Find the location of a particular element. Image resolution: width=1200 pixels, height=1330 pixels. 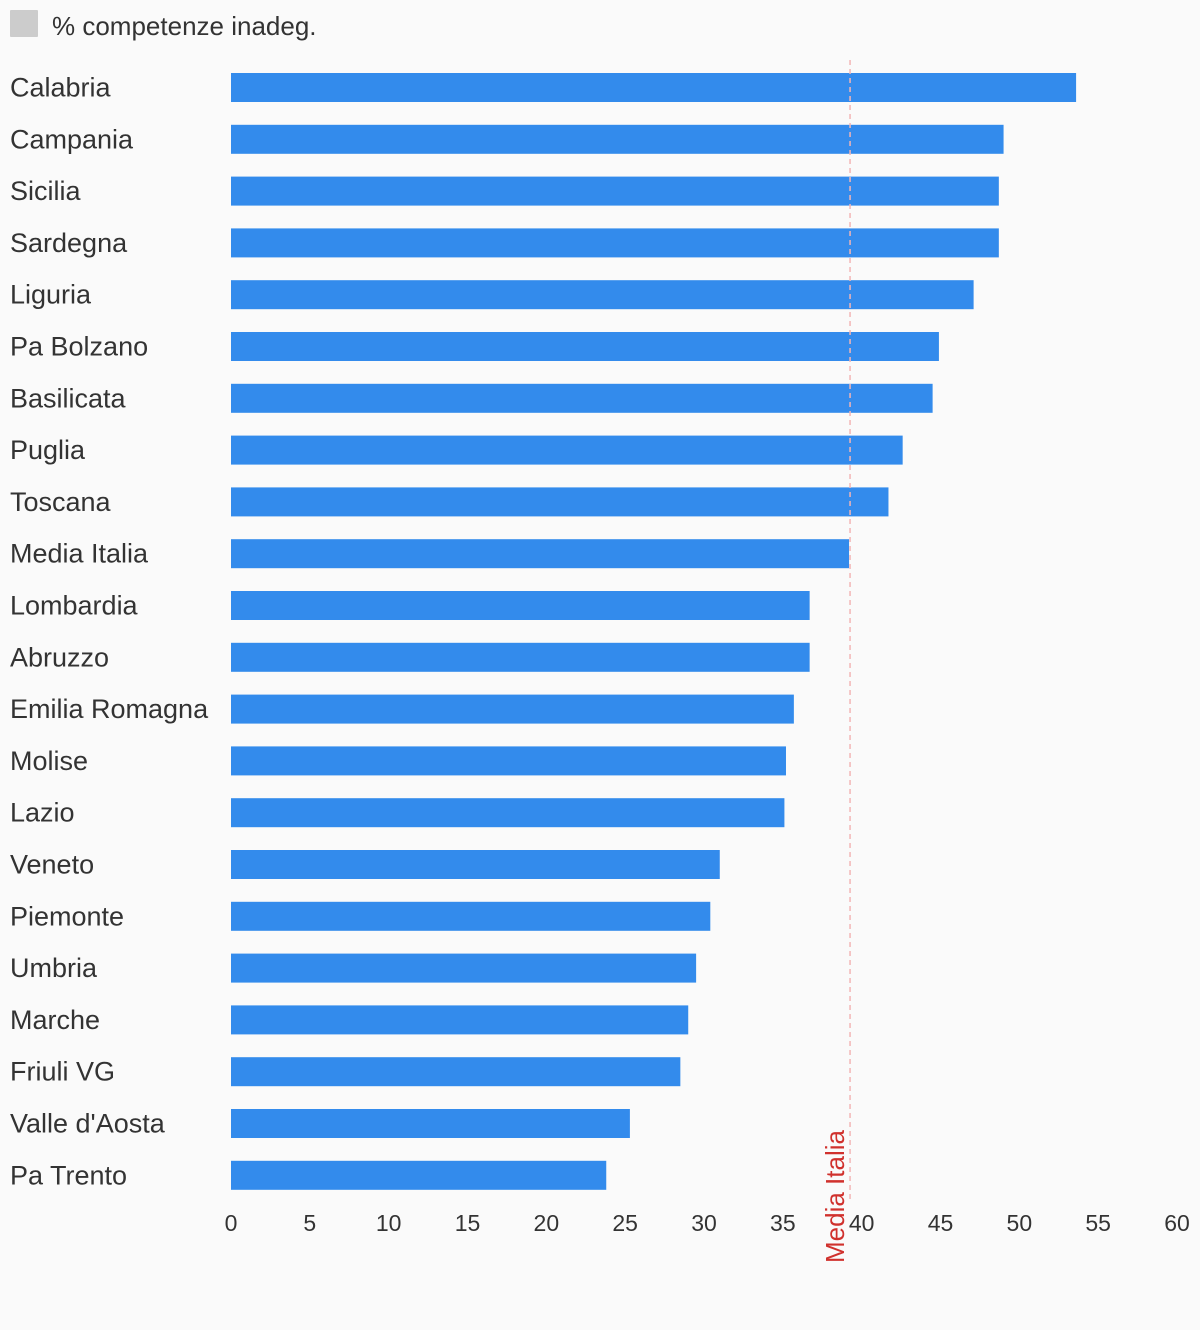

category-label: Valle d'Aosta is located at coordinates (88, 1124).